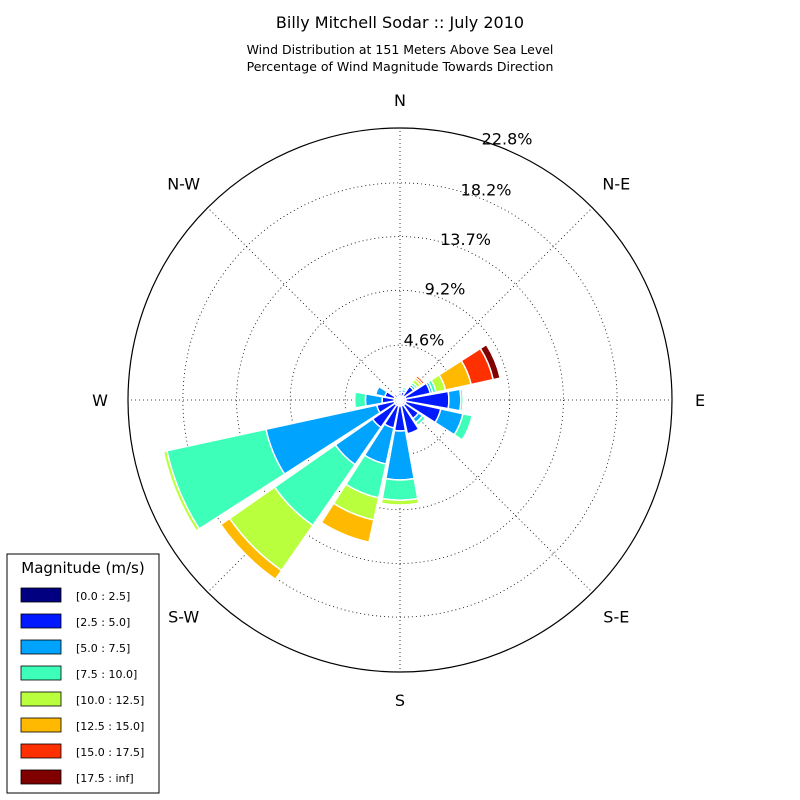 The height and width of the screenshot is (800, 800). Describe the element at coordinates (445, 289) in the screenshot. I see `radial-tick-label: 9.2%` at that location.